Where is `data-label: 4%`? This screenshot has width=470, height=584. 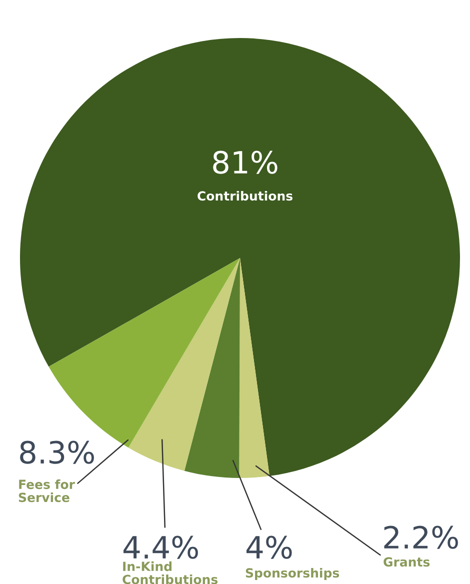 data-label: 4% is located at coordinates (269, 547).